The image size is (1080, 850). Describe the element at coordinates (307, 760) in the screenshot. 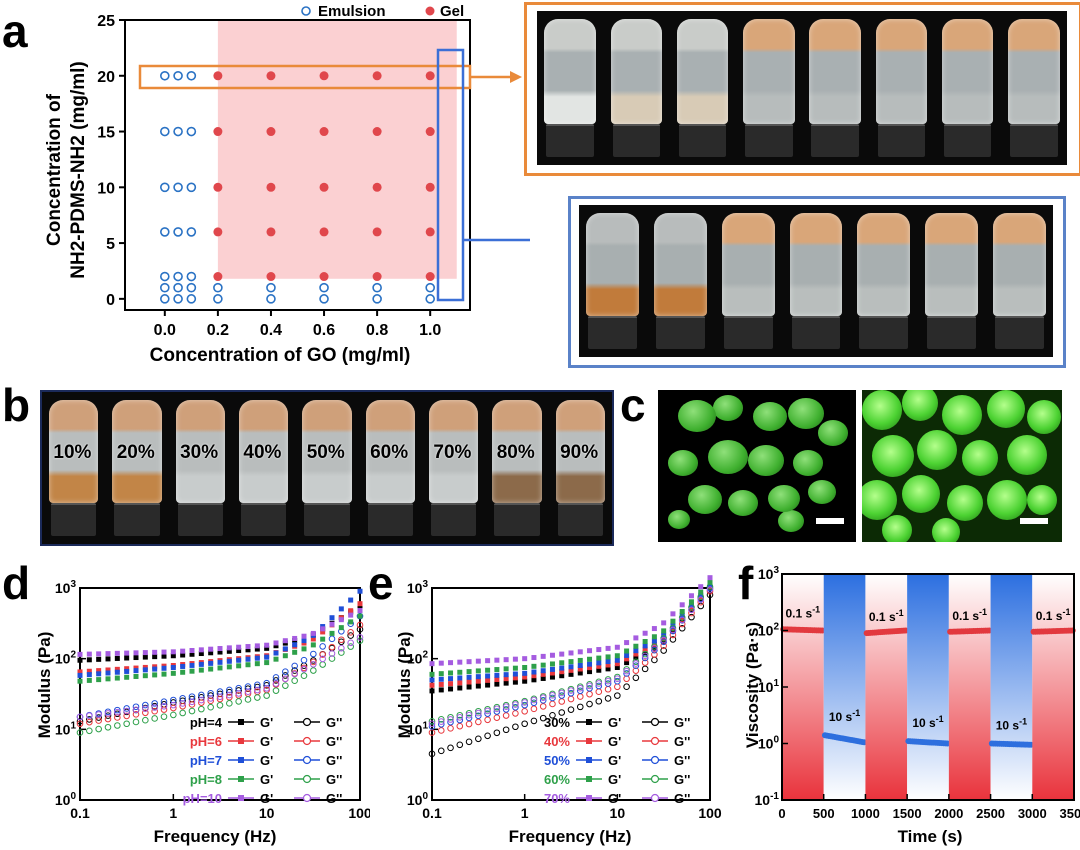

I see `legend-gpp-marker` at that location.